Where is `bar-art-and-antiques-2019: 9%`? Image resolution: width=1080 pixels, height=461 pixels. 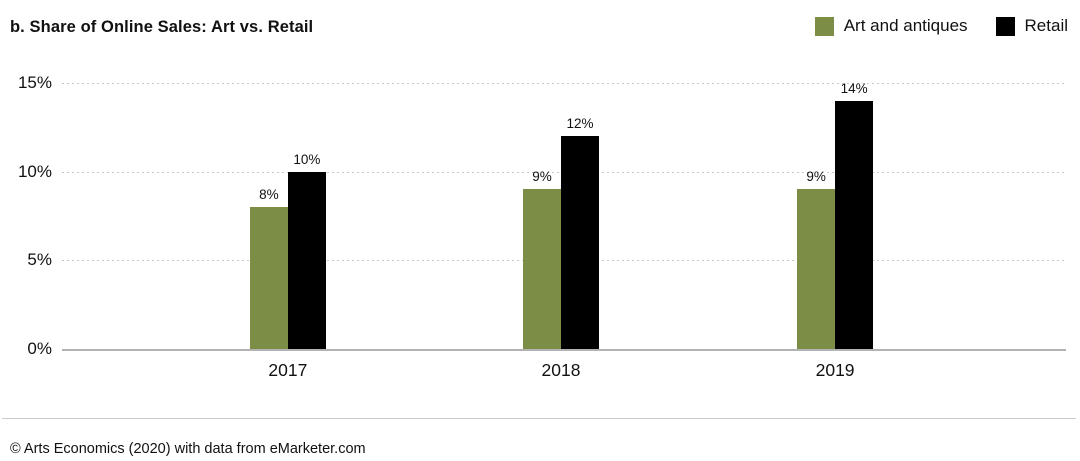
bar-art-and-antiques-2019: 9% is located at coordinates (816, 259).